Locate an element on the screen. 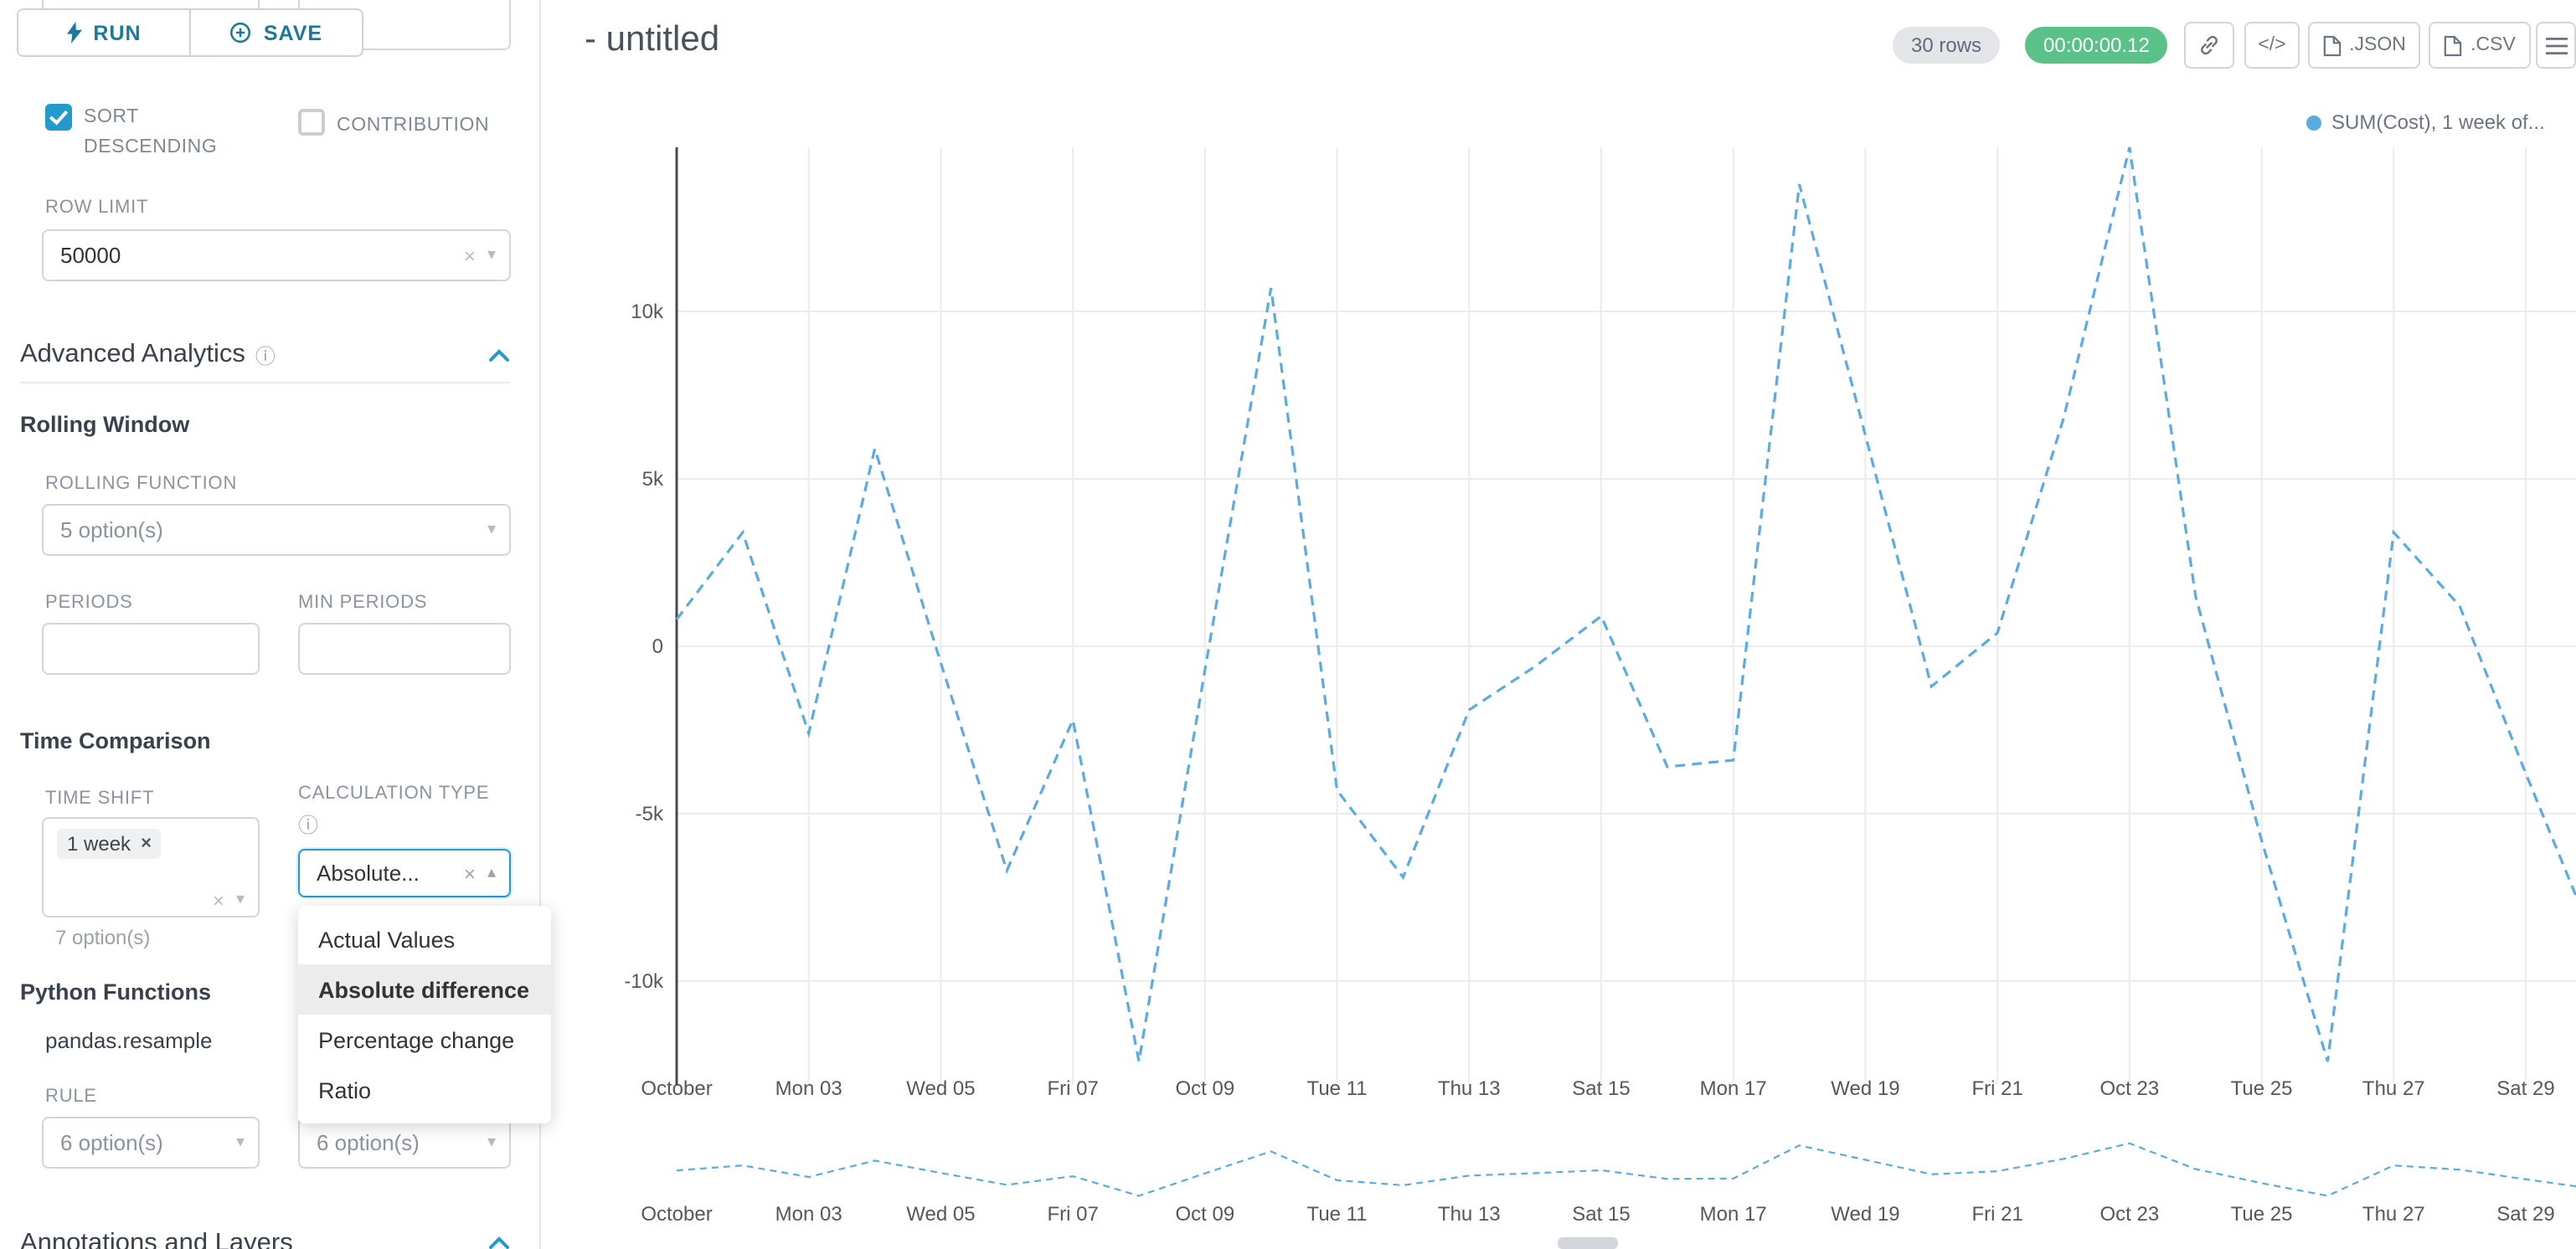 Image resolution: width=2576 pixels, height=1249 pixels. scrollbar-thumb is located at coordinates (1588, 1243).